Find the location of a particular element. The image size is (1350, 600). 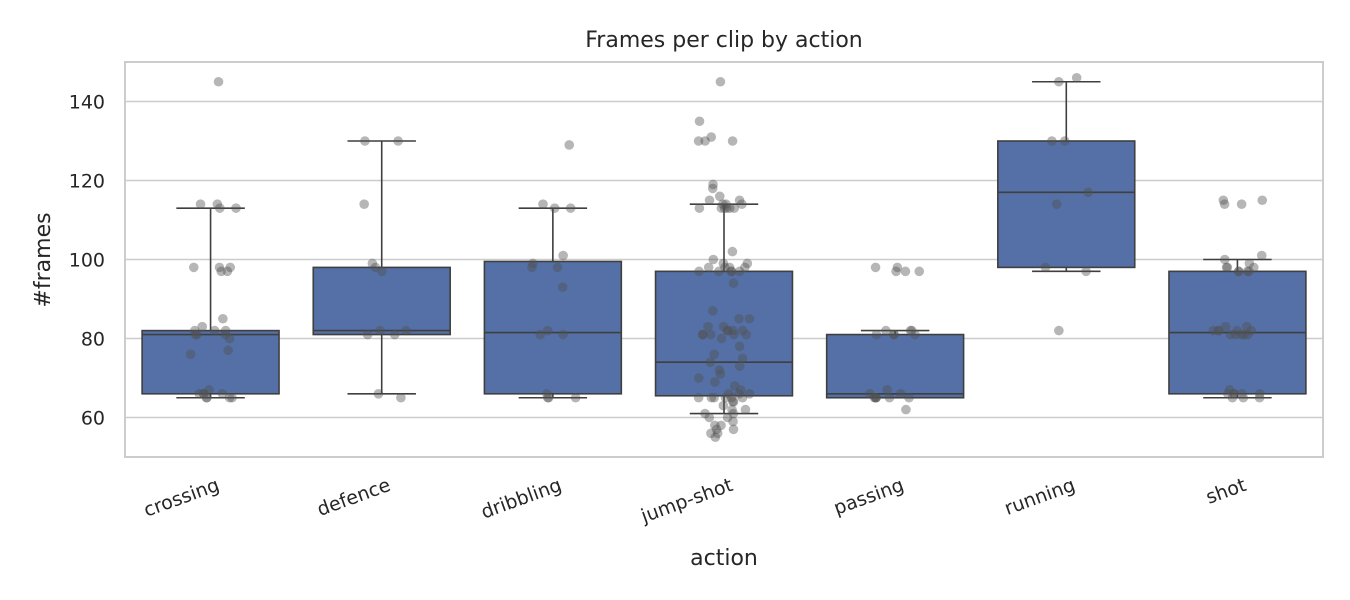

x-tick-label: running is located at coordinates (1040, 497).